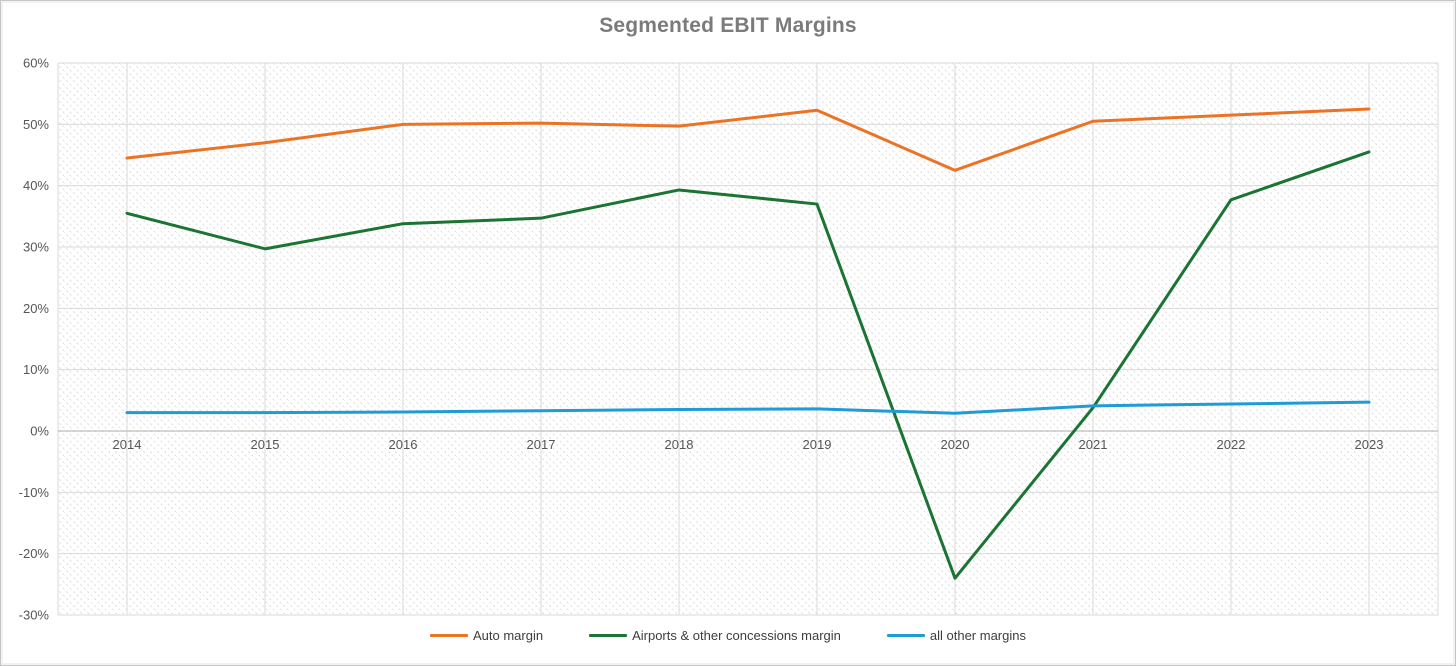  What do you see at coordinates (34, 553) in the screenshot?
I see `y-axis-tick-label: -20%` at bounding box center [34, 553].